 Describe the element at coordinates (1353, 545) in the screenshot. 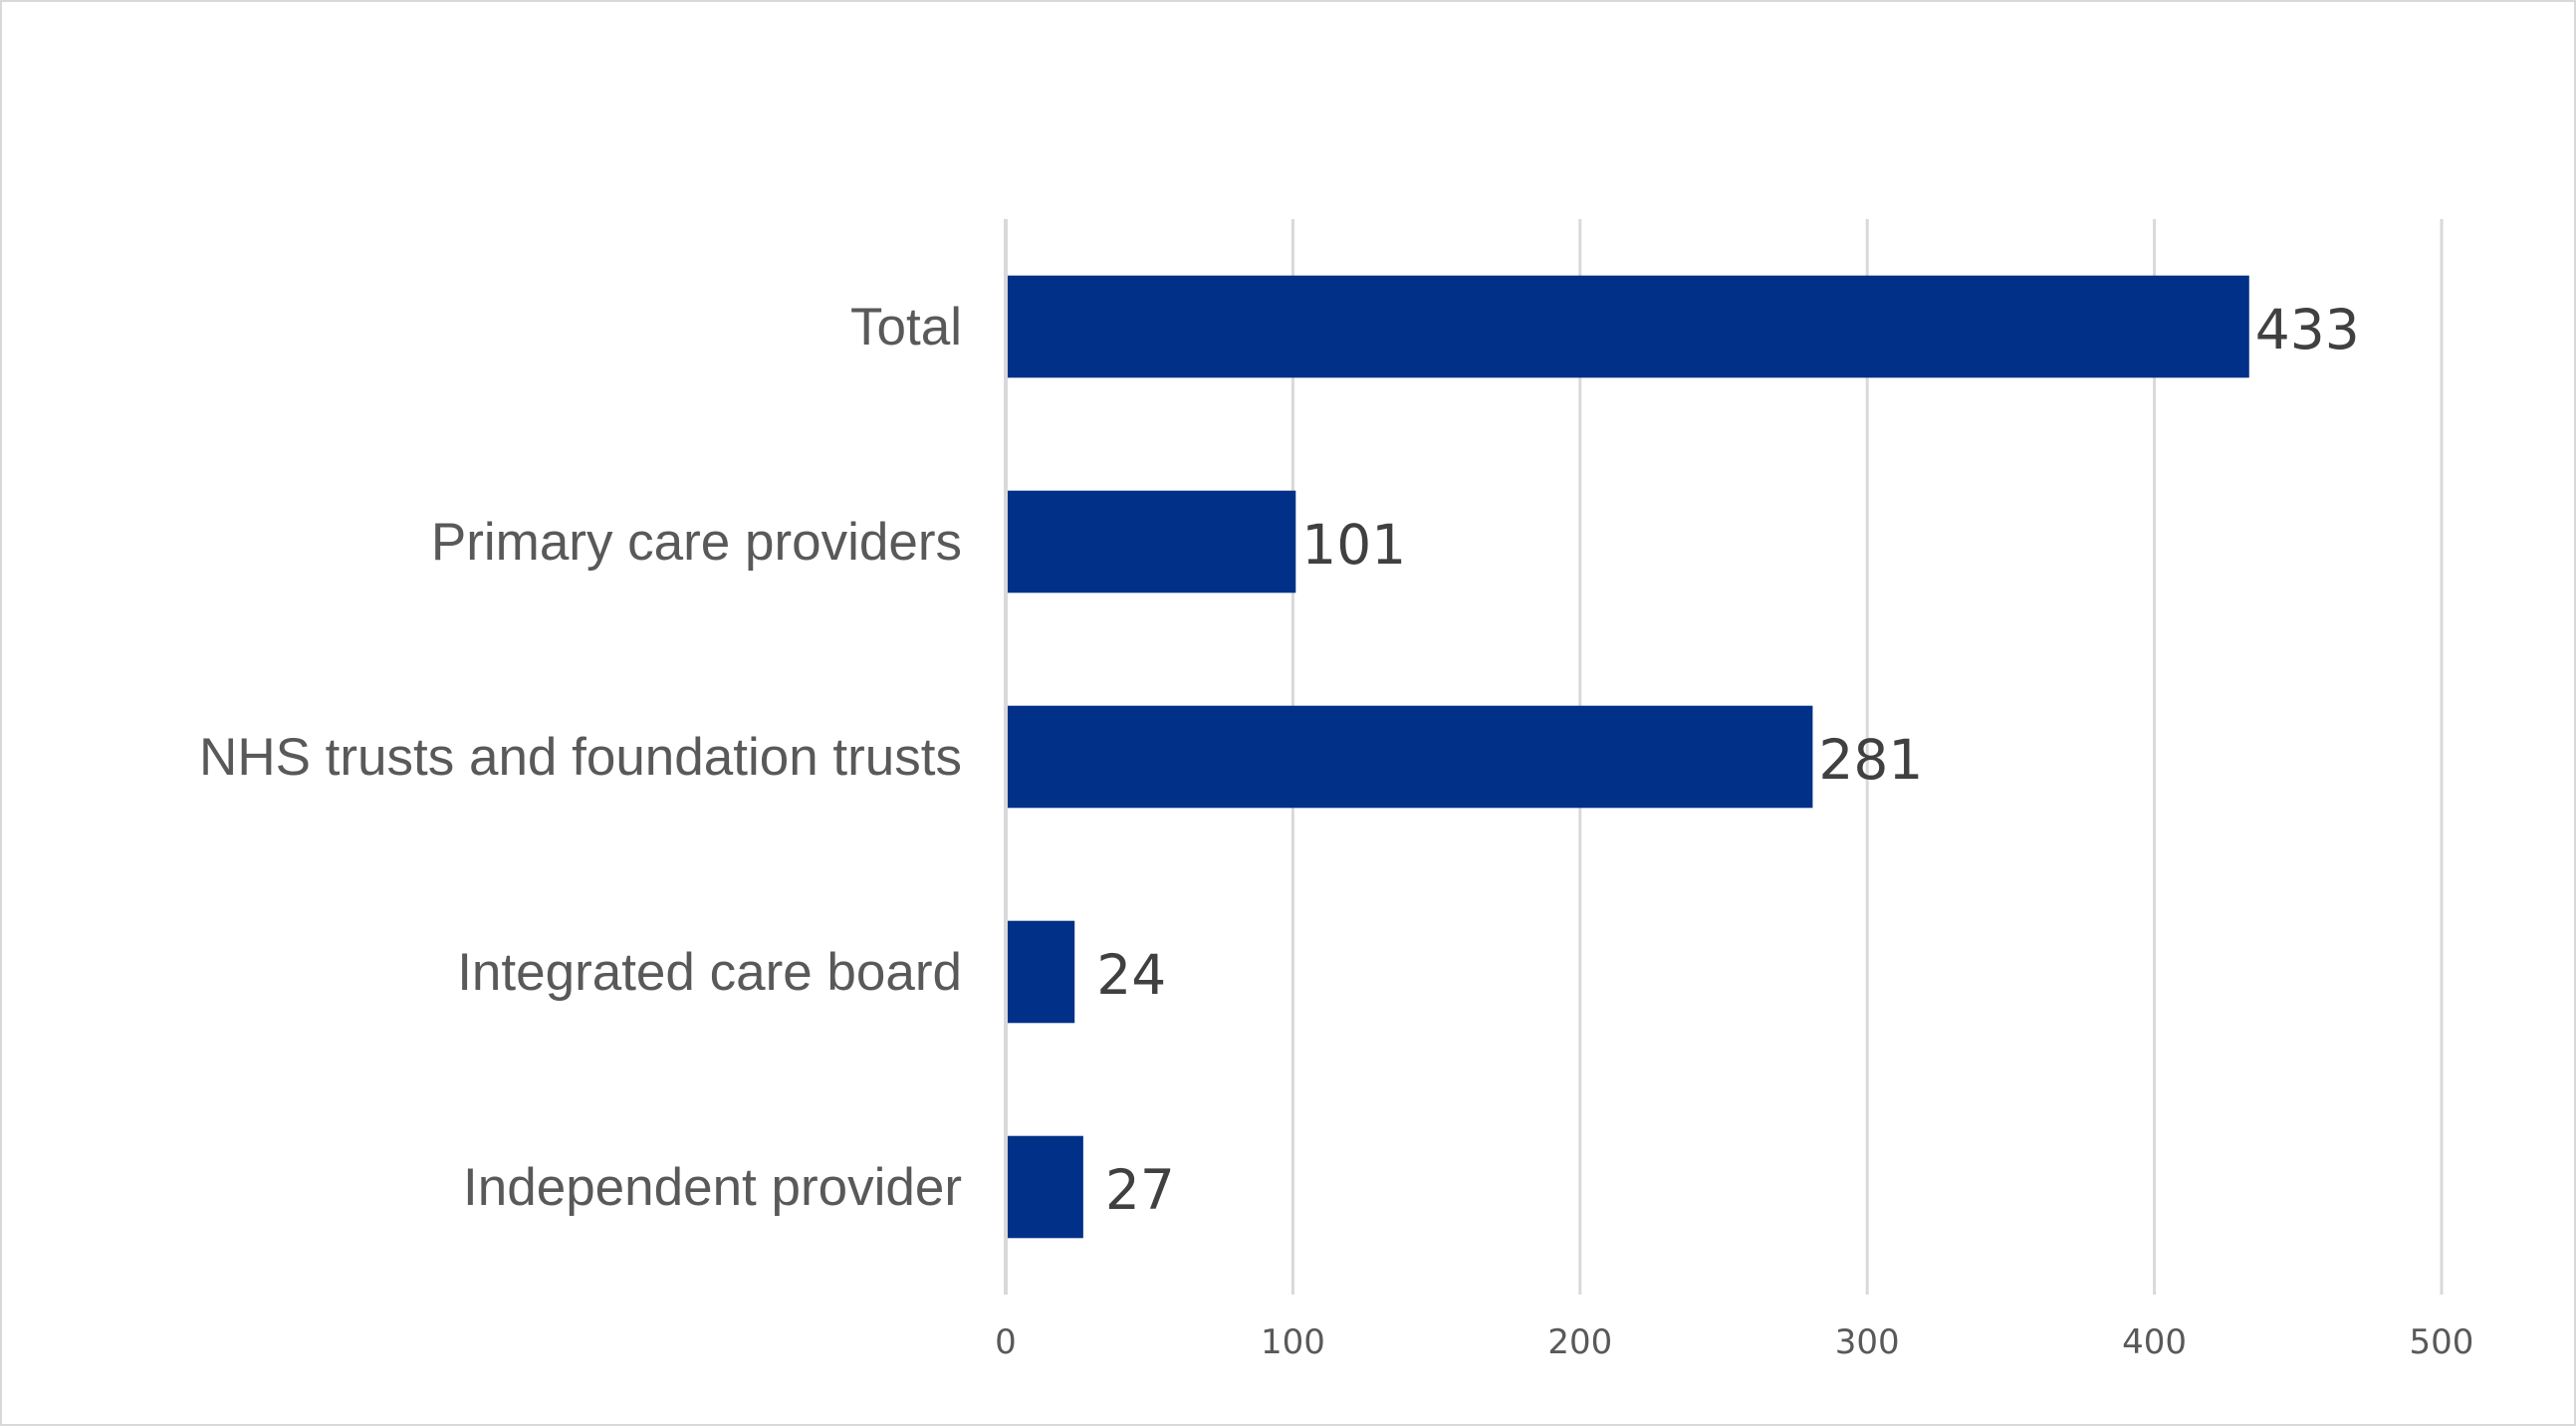

I see `data-label: 101` at that location.